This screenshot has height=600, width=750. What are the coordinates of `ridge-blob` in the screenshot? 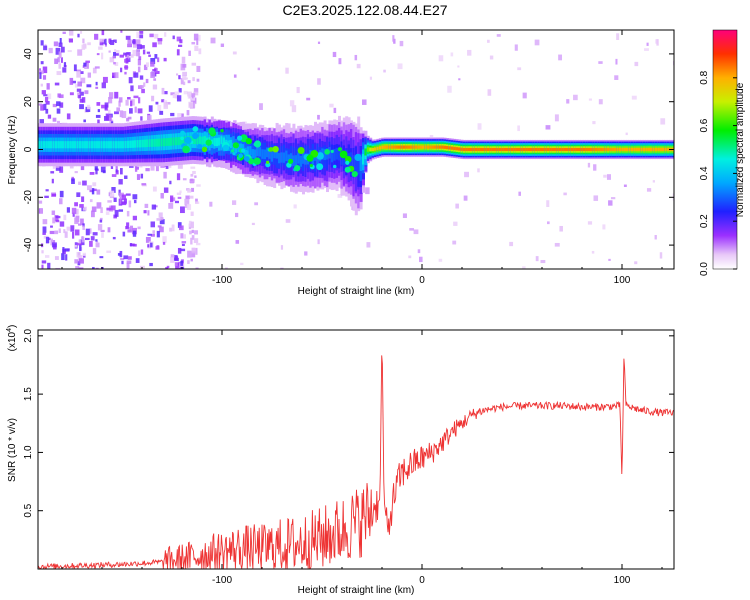 It's located at (222, 130).